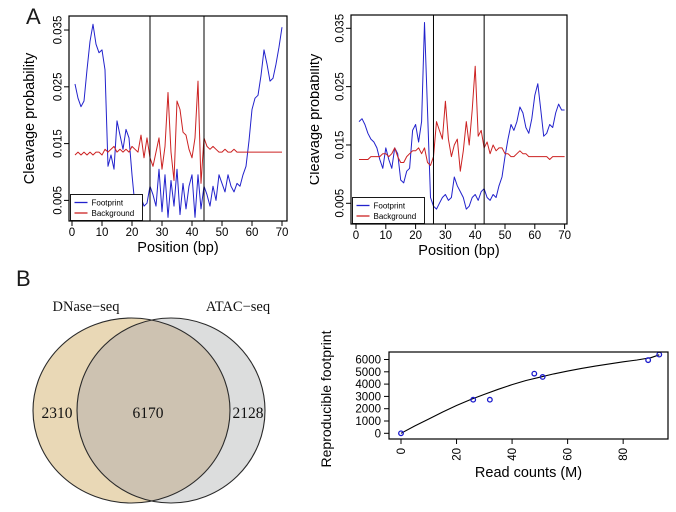 This screenshot has height=512, width=676. What do you see at coordinates (368, 397) in the screenshot?
I see `y-tick-label: 3000` at bounding box center [368, 397].